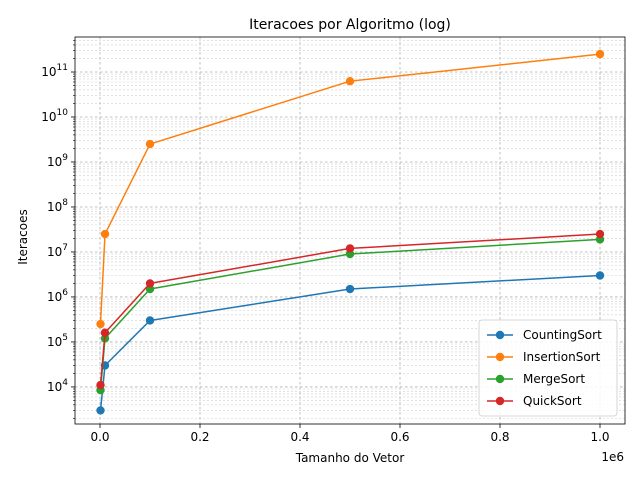 The image size is (640, 480). Describe the element at coordinates (500, 379) in the screenshot. I see `legend-marker-mergesort` at that location.